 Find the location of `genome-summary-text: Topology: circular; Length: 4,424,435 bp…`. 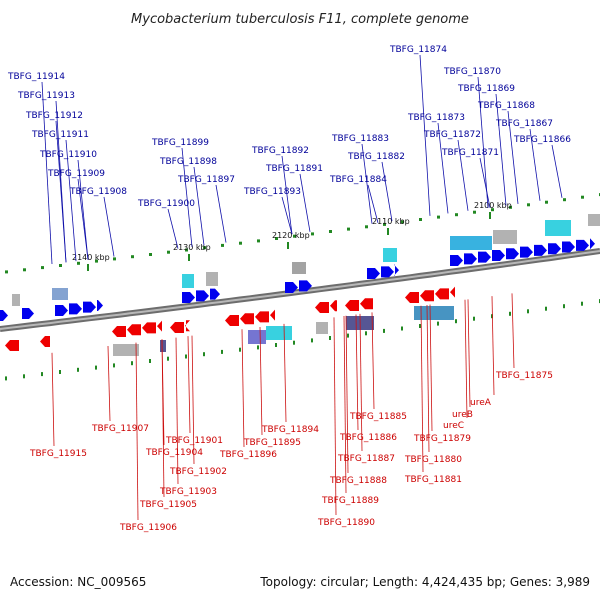

genome-summary-text: Topology: circular; Length: 4,424,435 bp… is located at coordinates (424, 582).